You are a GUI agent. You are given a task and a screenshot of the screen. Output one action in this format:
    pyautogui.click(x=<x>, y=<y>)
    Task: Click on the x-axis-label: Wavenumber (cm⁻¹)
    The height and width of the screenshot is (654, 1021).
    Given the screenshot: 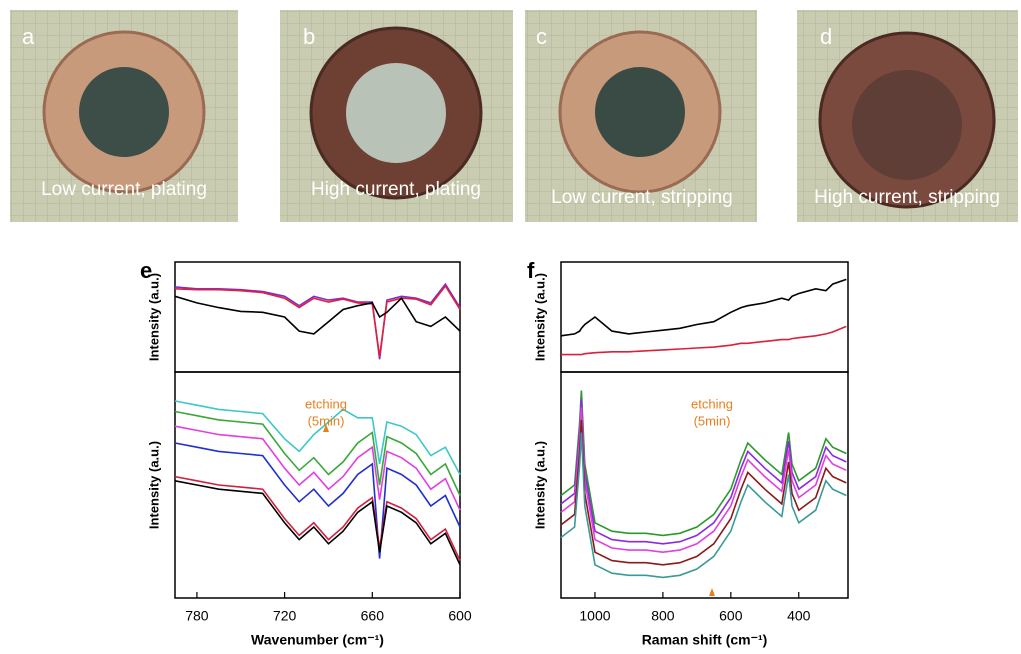 What is the action you would take?
    pyautogui.click(x=317, y=640)
    